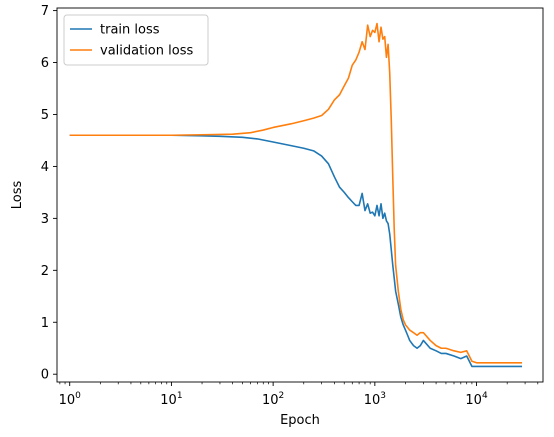  I want to click on x-tick-label-3: 10³, so click(375, 399).